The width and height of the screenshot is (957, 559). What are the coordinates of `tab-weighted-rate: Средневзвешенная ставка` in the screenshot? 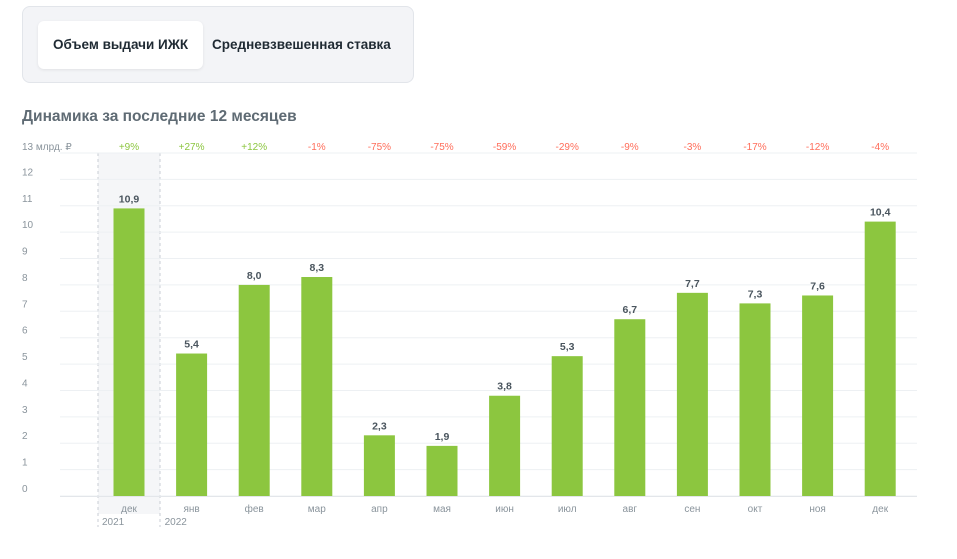 It's located at (301, 44).